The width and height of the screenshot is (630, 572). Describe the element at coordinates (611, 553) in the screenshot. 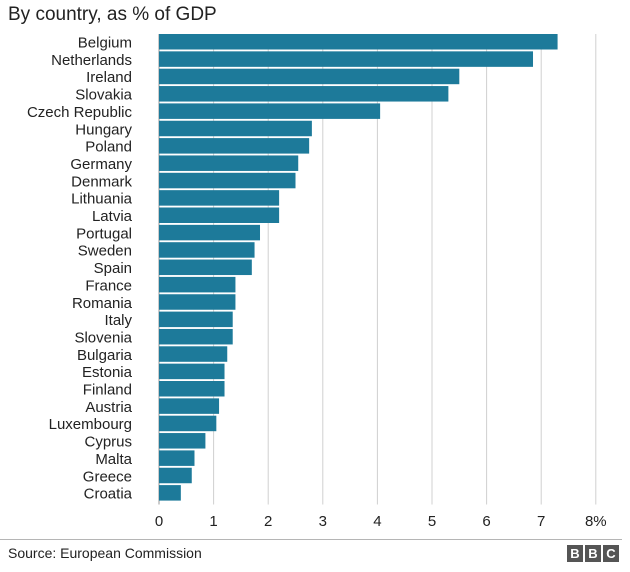

I see `logo-letter-c: C` at that location.